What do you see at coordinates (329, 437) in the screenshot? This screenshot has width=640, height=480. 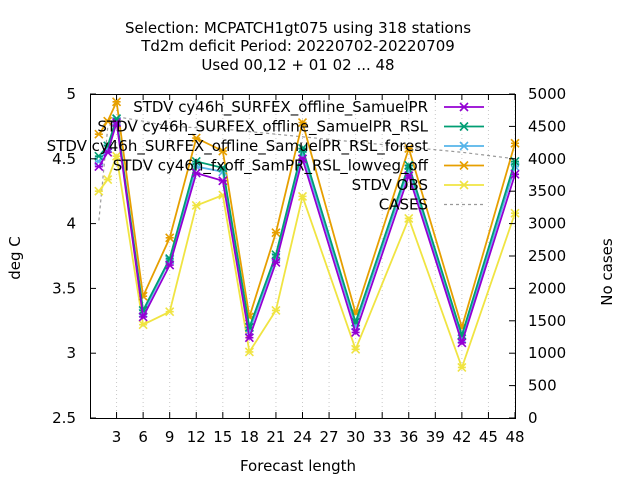 I see `x-tick-label: 27` at bounding box center [329, 437].